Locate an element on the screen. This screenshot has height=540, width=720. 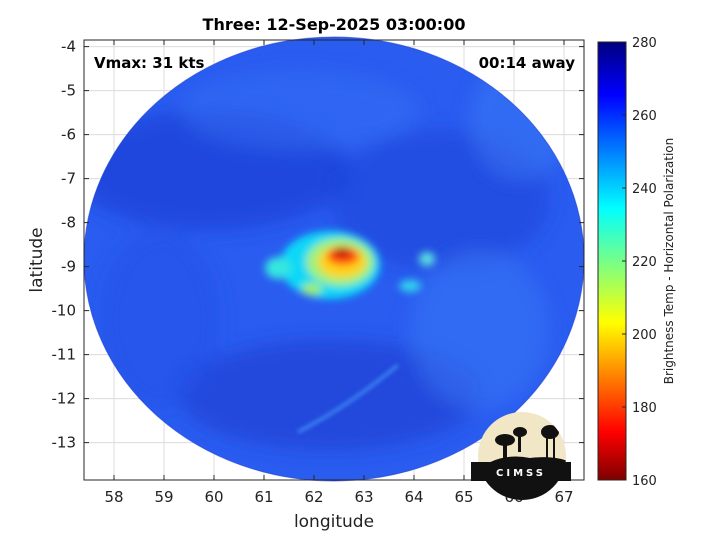
cimss-logo: CIMSS is located at coordinates (521, 456).